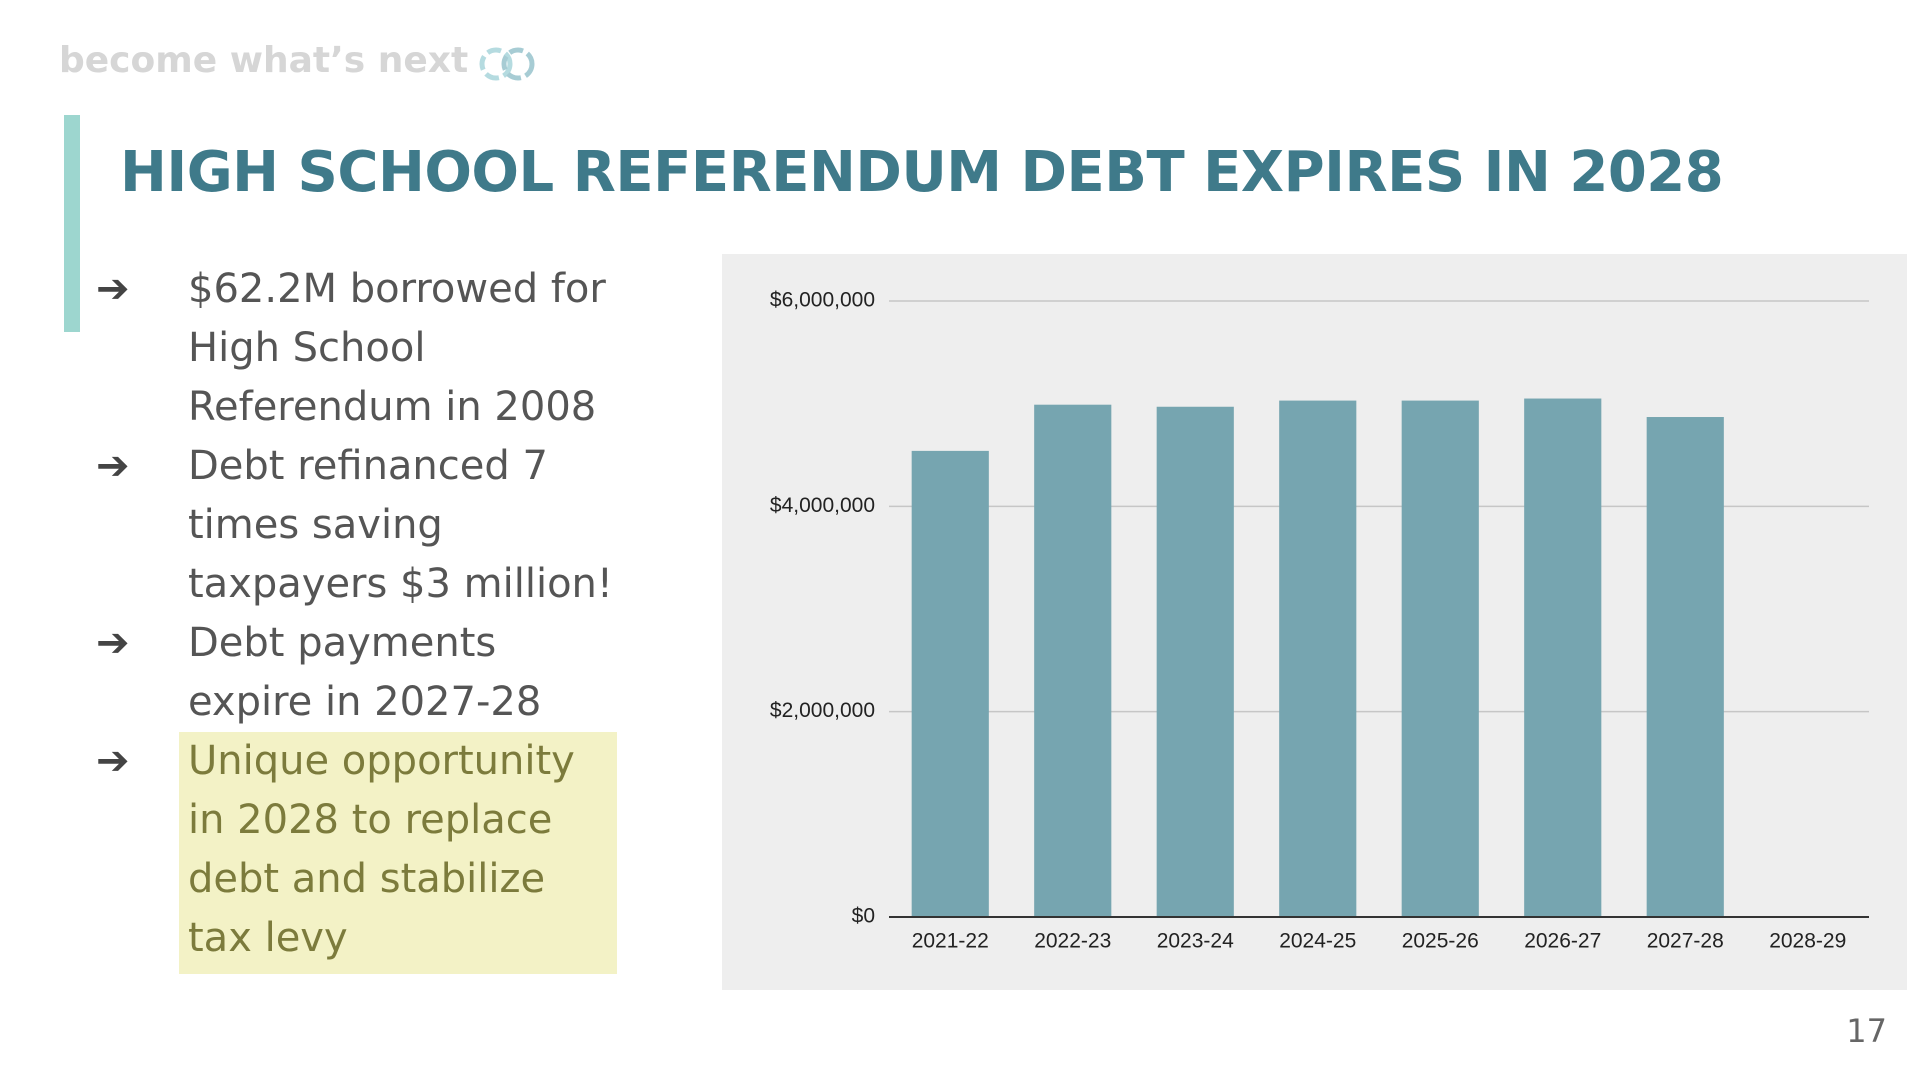 This screenshot has width=1912, height=1067. I want to click on accent-bar, so click(72, 223).